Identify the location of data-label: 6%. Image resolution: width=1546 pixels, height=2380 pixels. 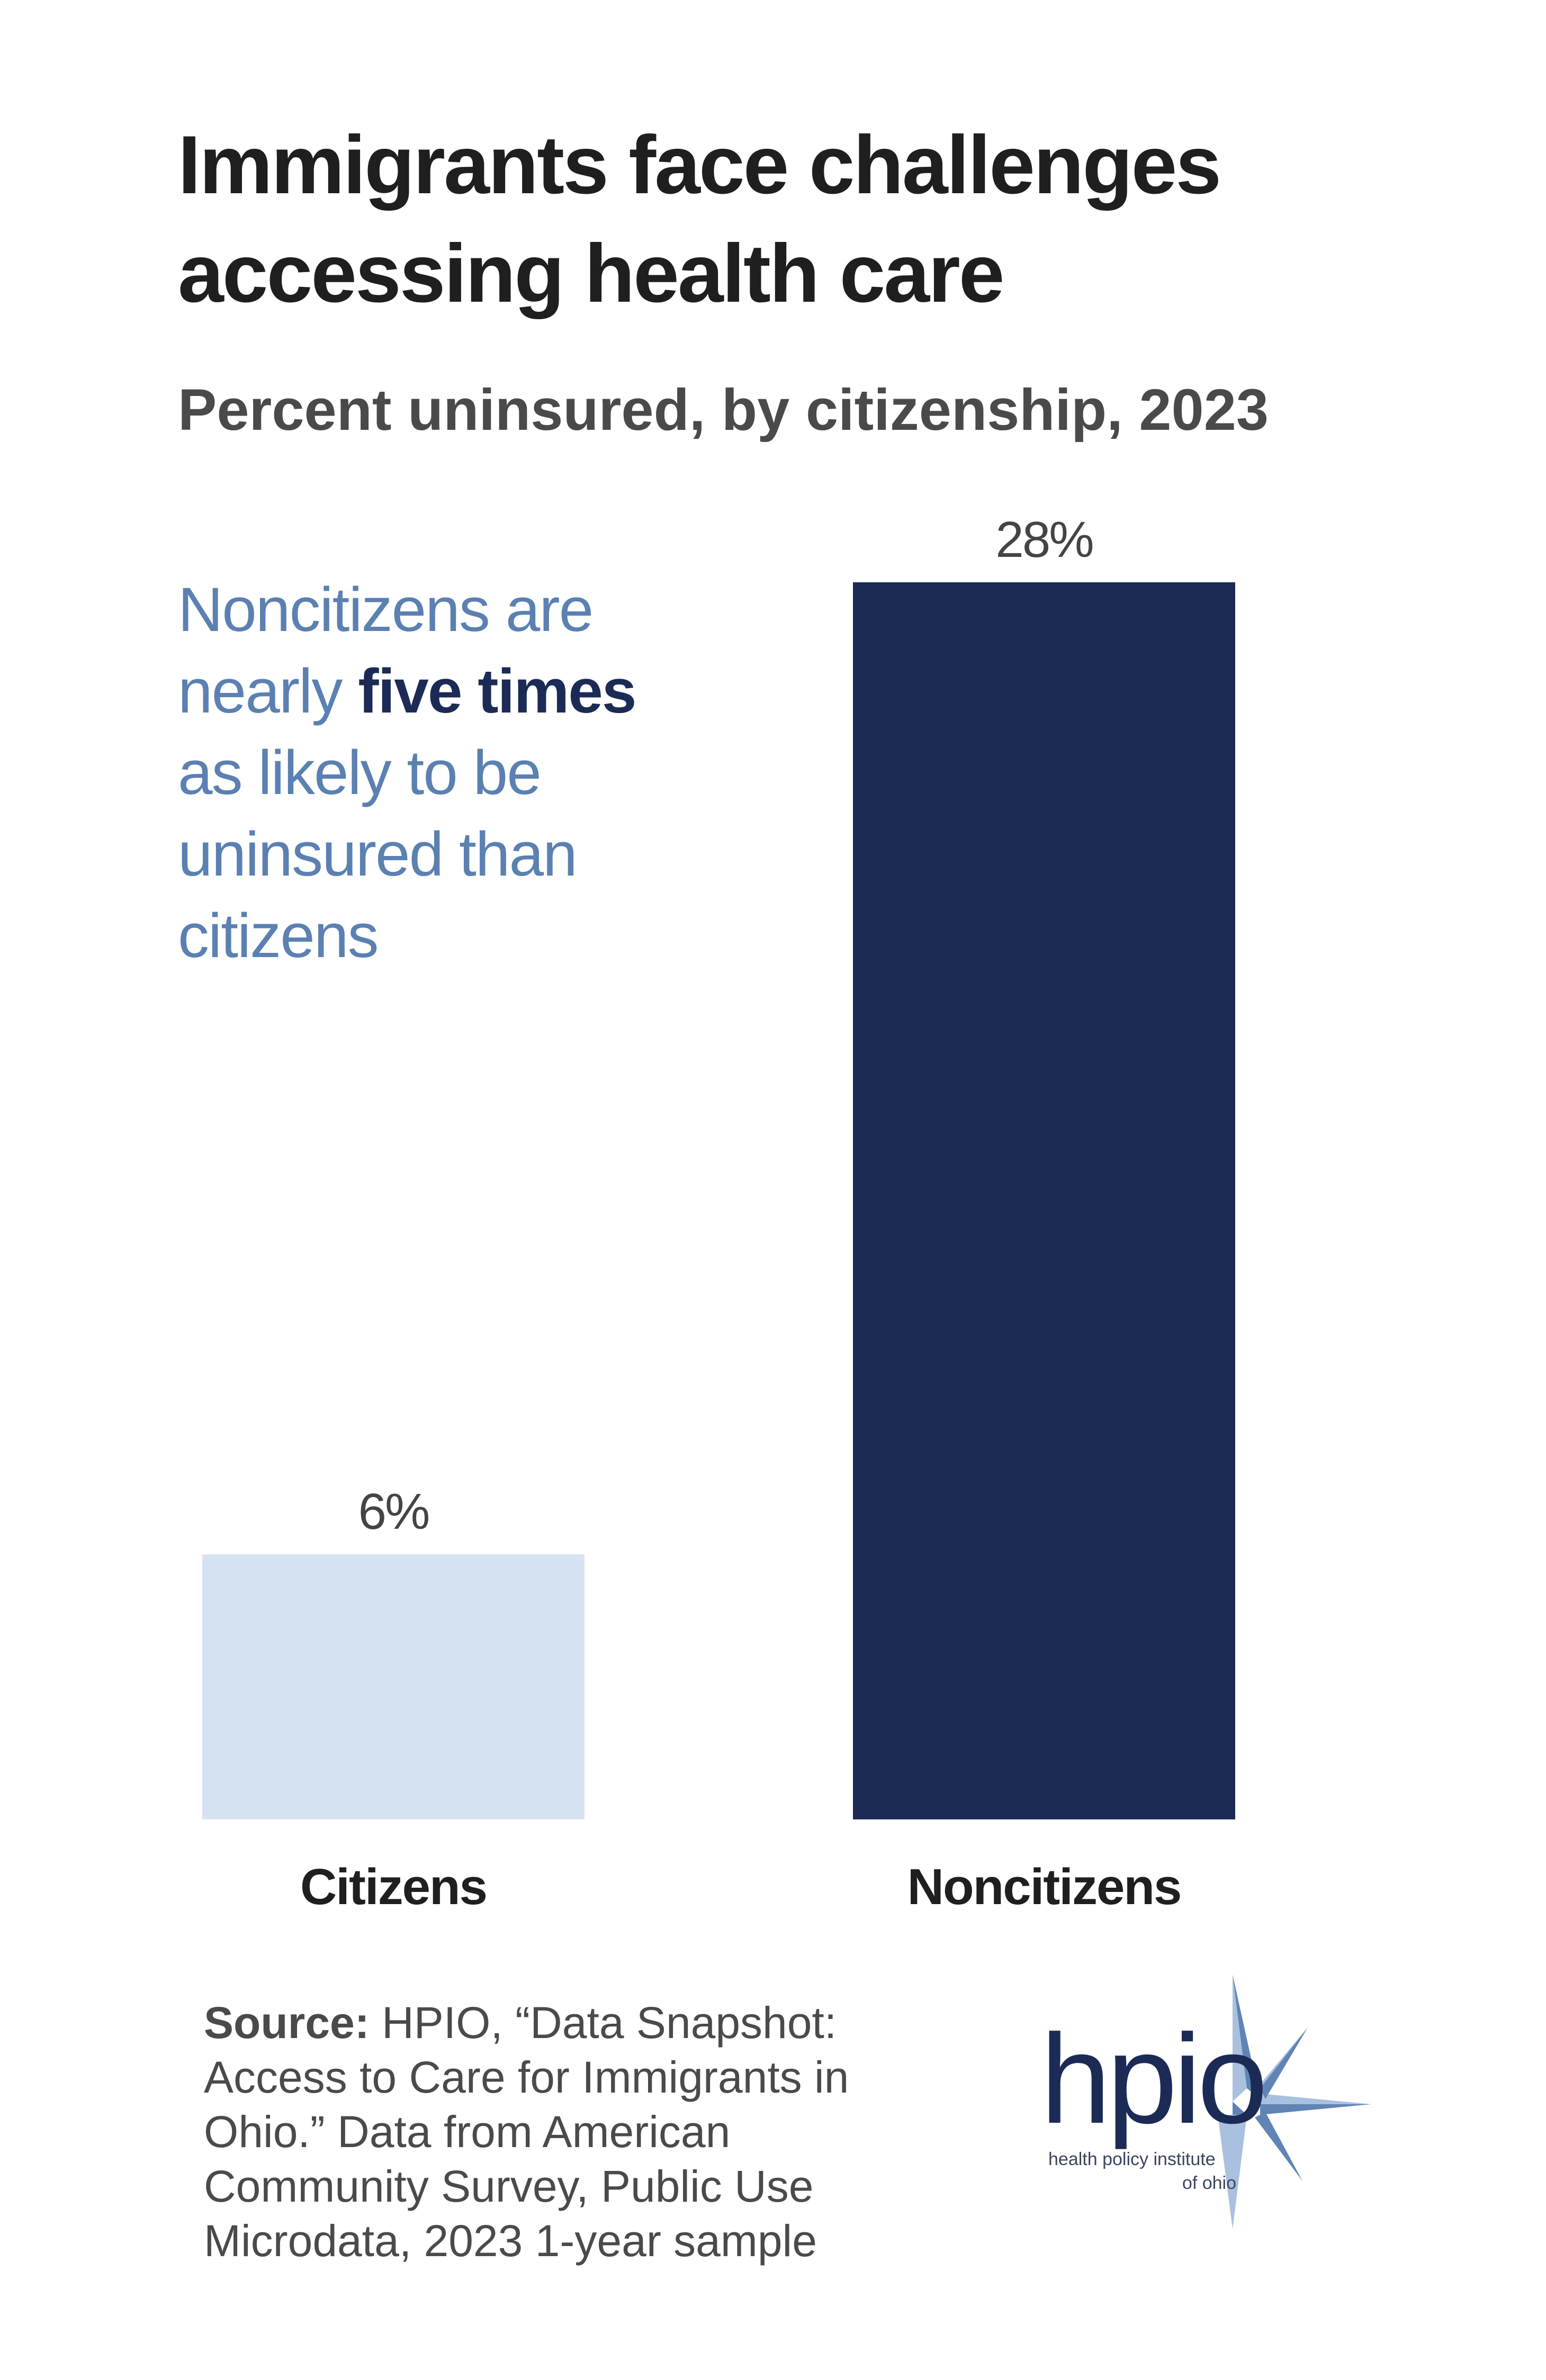
(393, 1511).